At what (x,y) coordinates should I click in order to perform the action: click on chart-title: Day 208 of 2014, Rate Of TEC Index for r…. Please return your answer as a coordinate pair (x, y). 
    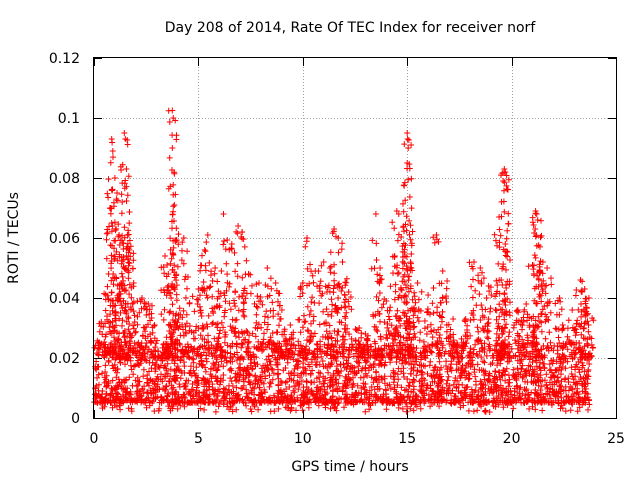
    Looking at the image, I should click on (351, 28).